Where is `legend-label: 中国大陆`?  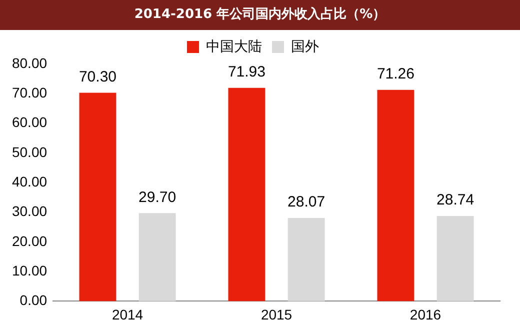 legend-label: 中国大陆 is located at coordinates (234, 46).